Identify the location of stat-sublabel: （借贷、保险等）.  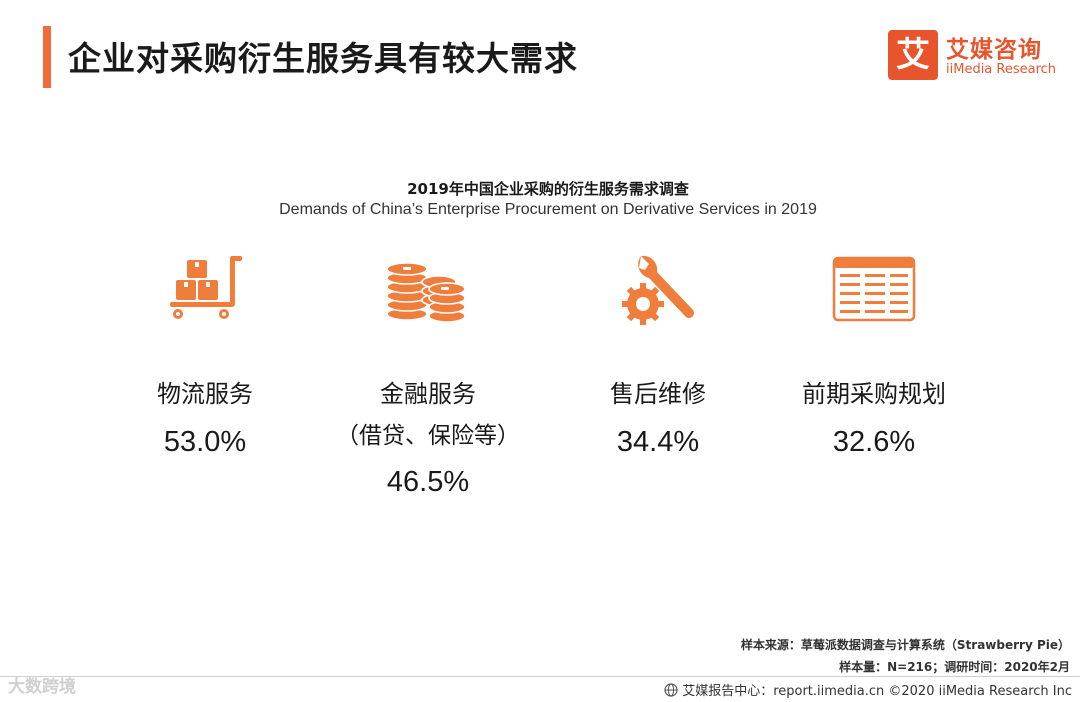
(428, 436).